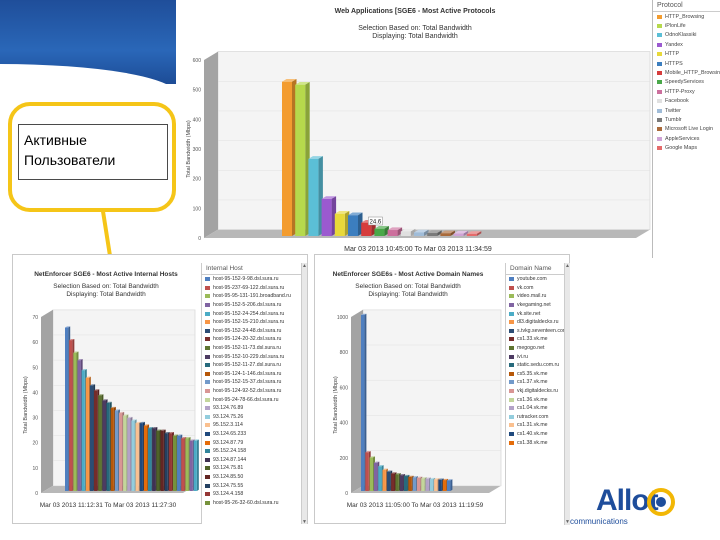 This screenshot has height=540, width=720. Describe the element at coordinates (251, 313) in the screenshot. I see `host-list-item: host-95-152-24-254.dsl.sura.ru` at that location.